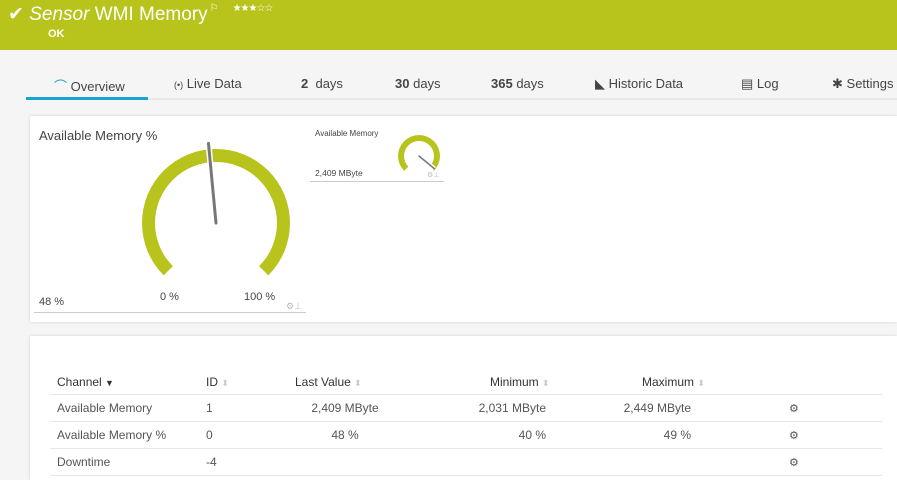 This screenshot has height=480, width=897. What do you see at coordinates (79, 381) in the screenshot?
I see `header-label: Channel` at bounding box center [79, 381].